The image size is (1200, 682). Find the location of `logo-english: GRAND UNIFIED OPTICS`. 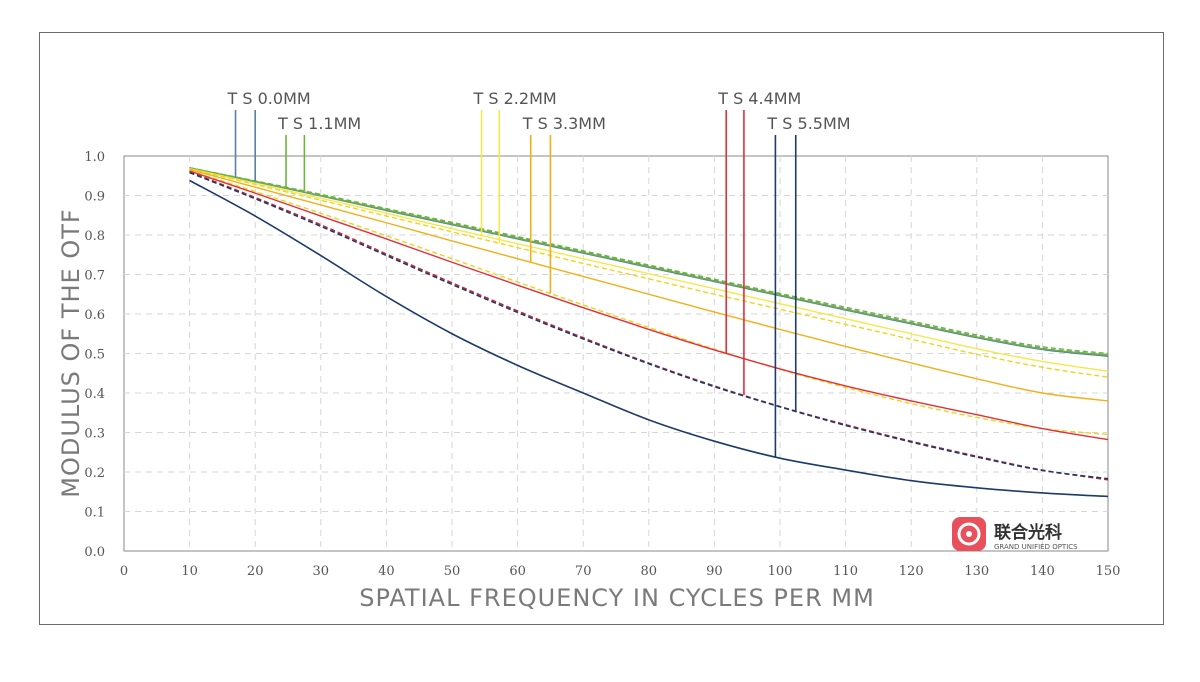

logo-english: GRAND UNIFIED OPTICS is located at coordinates (1036, 547).